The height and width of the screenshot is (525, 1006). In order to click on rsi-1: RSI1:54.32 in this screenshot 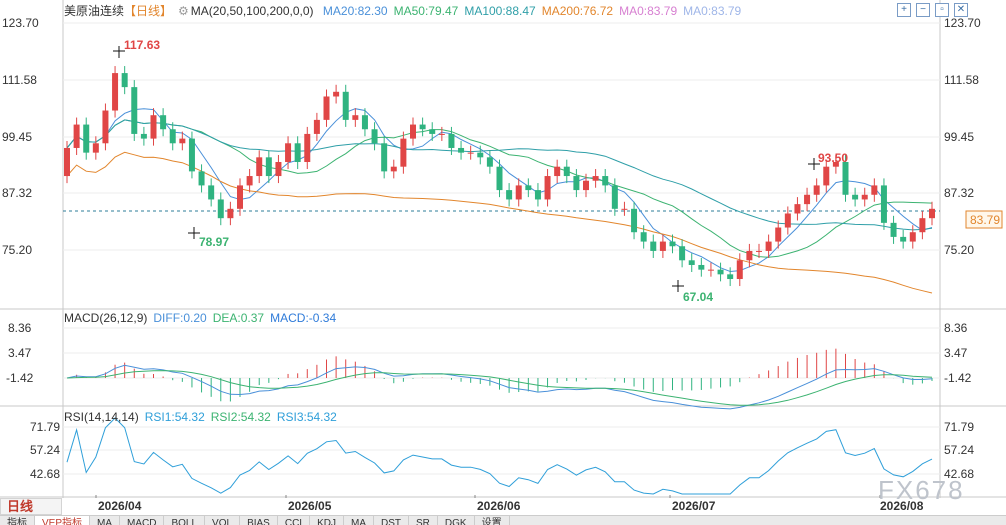, I will do `click(174, 417)`.